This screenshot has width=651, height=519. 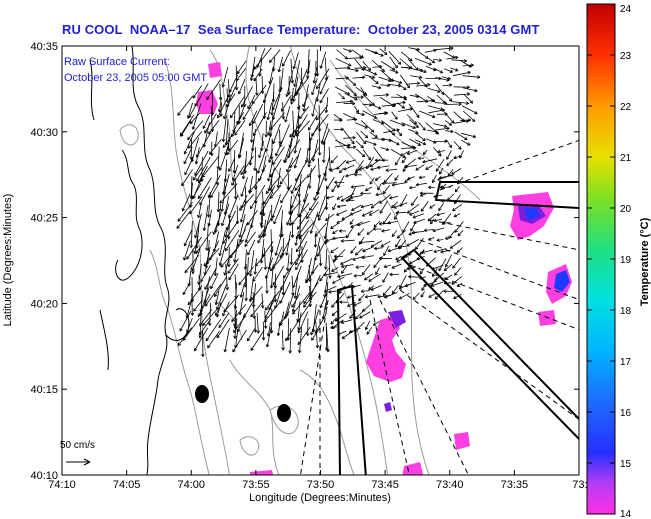 I want to click on x-tick-label: 73:50, so click(x=321, y=485).